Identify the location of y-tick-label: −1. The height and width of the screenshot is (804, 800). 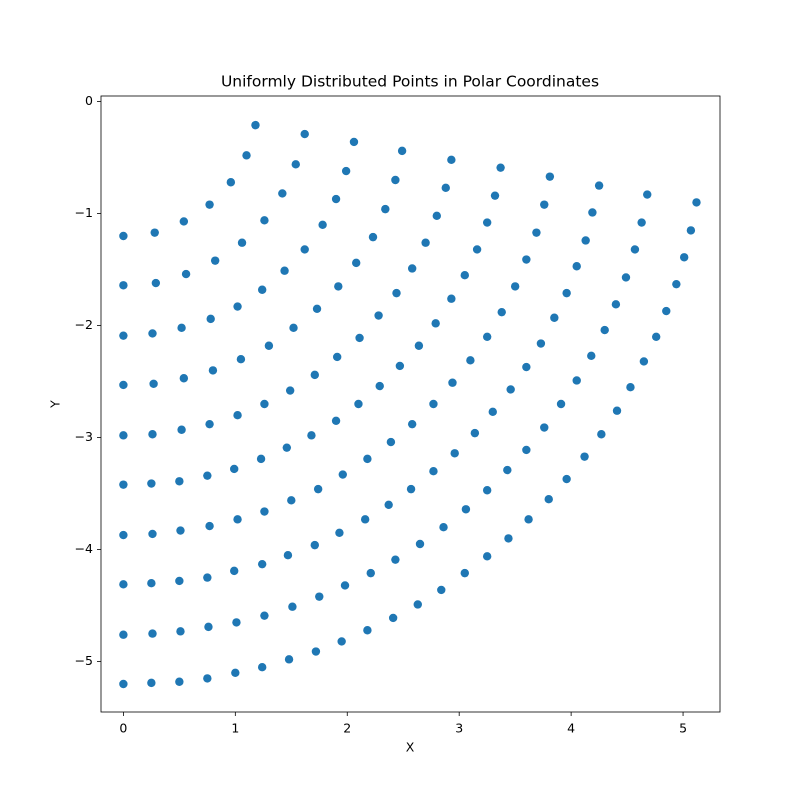
(84, 212).